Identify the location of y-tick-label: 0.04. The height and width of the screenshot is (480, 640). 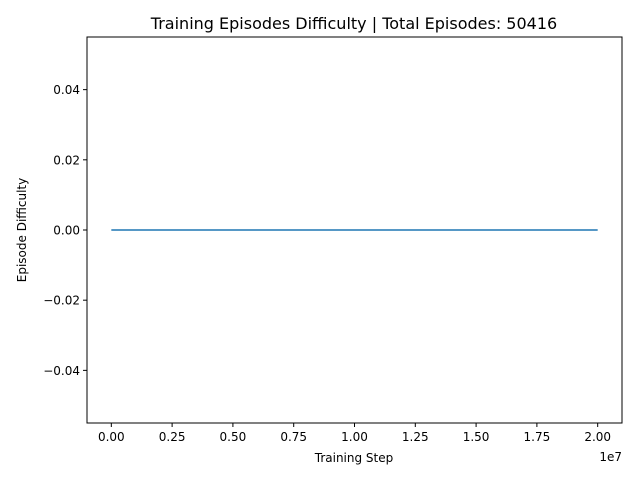
(66, 90).